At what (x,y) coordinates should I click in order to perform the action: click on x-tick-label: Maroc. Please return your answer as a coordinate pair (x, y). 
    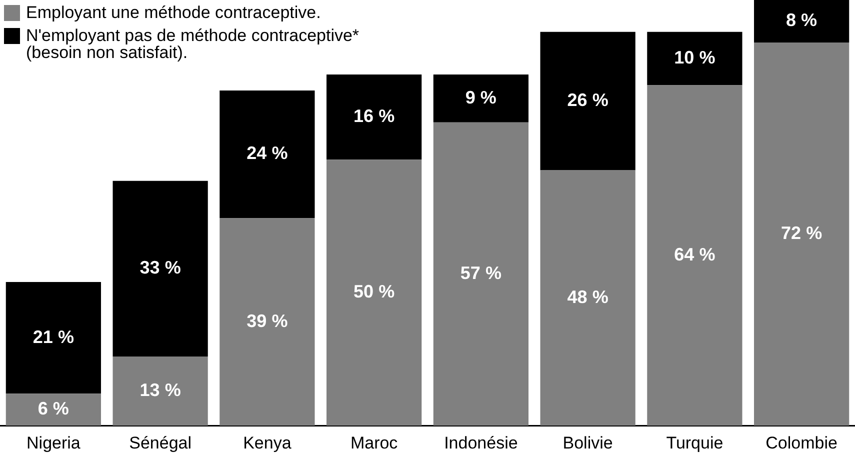
    Looking at the image, I should click on (374, 442).